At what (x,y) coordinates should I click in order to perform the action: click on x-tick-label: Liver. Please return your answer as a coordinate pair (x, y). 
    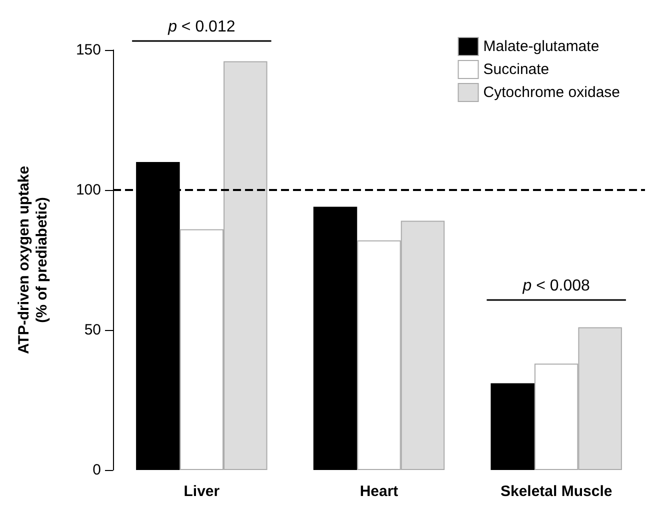
    Looking at the image, I should click on (202, 491).